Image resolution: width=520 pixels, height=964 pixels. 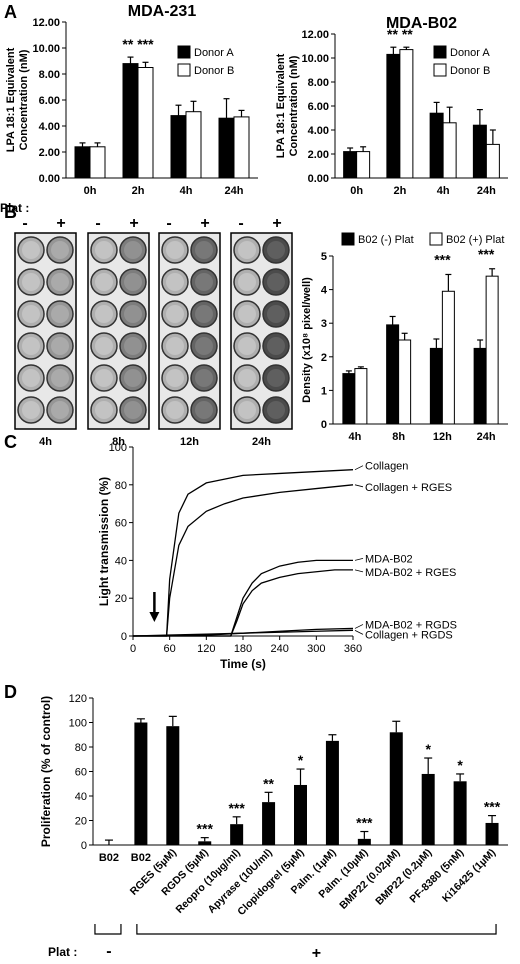 I want to click on y-tick-label: 100, so click(x=118, y=448).